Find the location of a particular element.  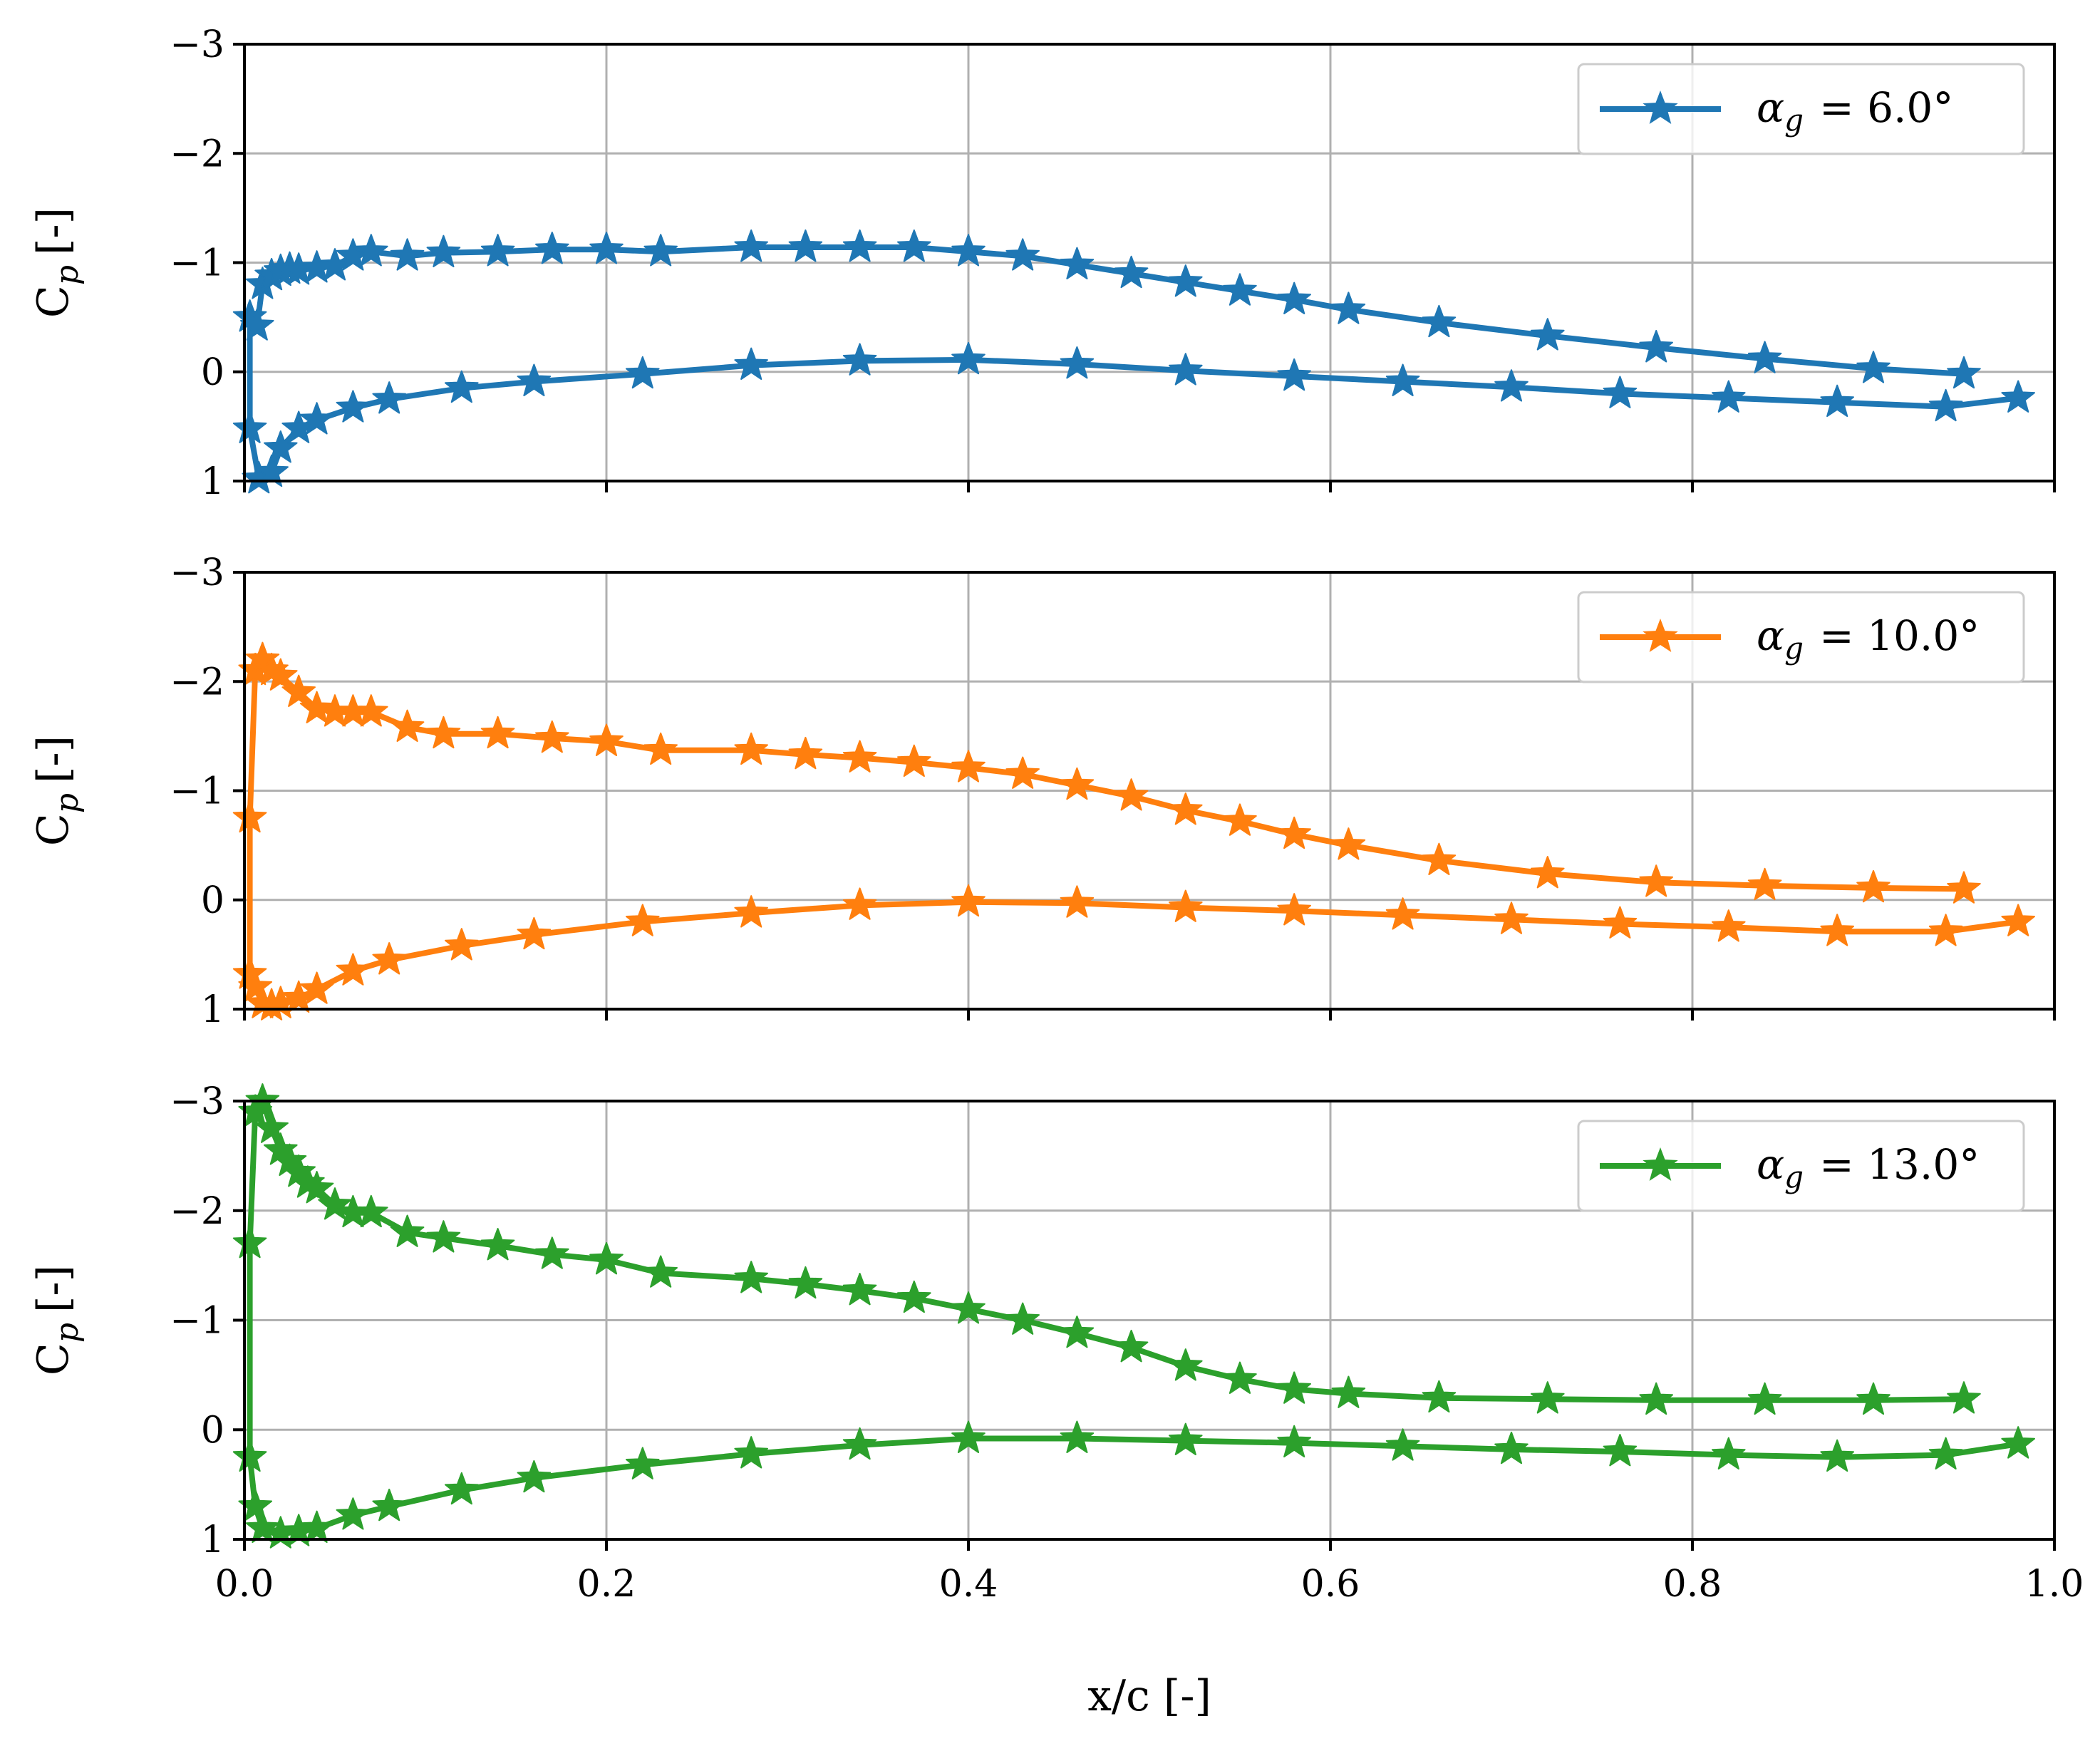

legend-label: αg = 6.0° is located at coordinates (1855, 110).